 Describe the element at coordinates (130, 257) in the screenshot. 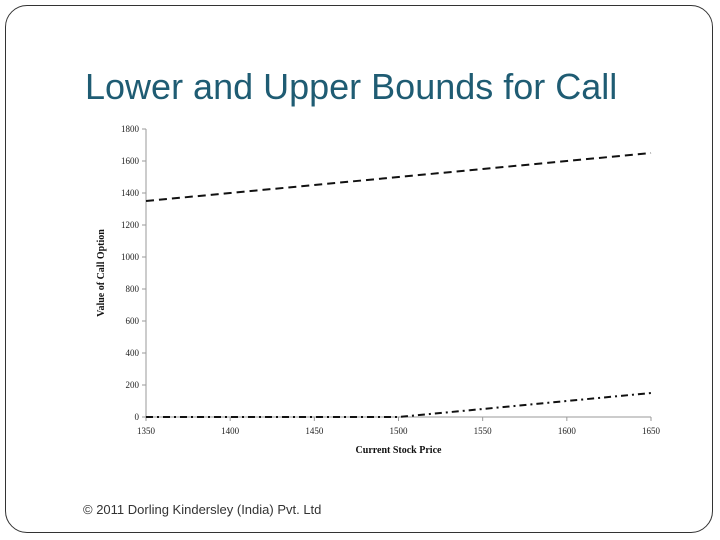

I see `y-tick-label: 1000` at that location.